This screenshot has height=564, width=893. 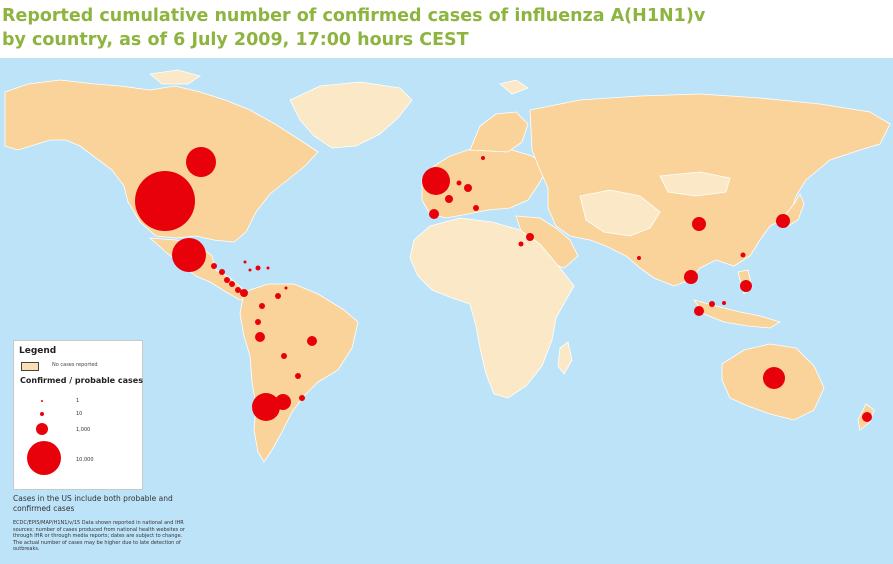 What do you see at coordinates (189, 255) in the screenshot?
I see `marker-mexico` at bounding box center [189, 255].